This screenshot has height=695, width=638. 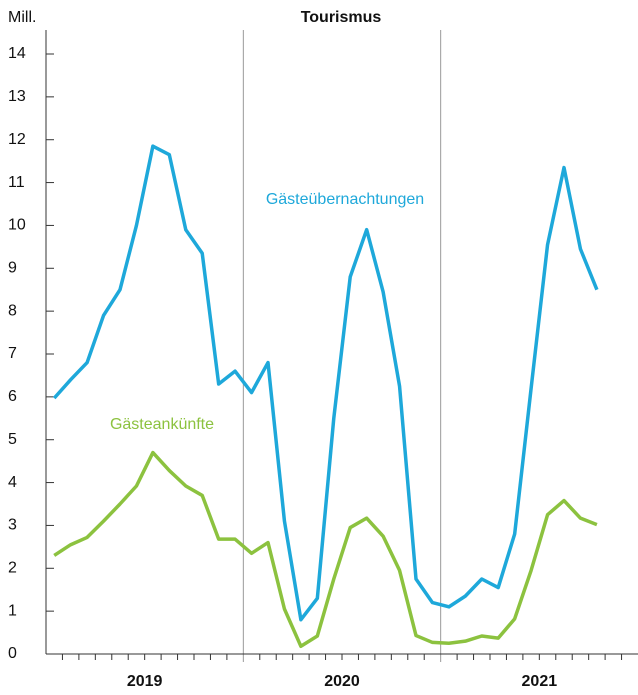 I want to click on y-tick-label: 13, so click(x=17, y=96).